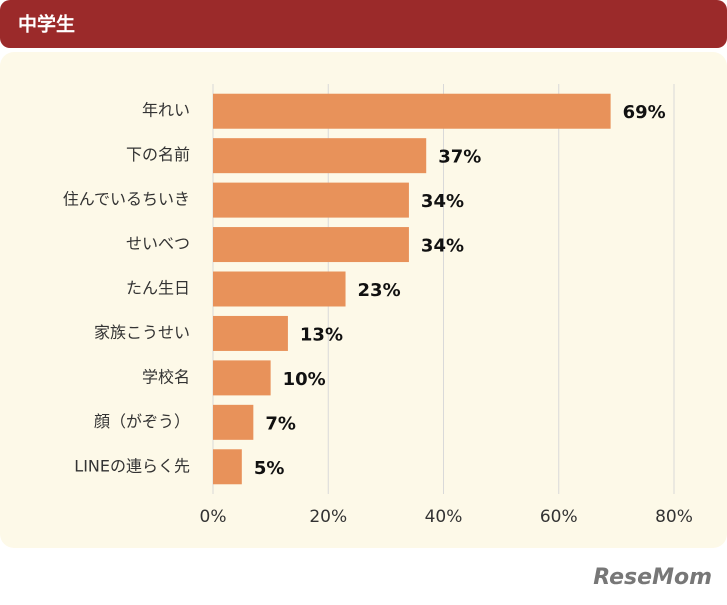 The width and height of the screenshot is (727, 605). Describe the element at coordinates (559, 517) in the screenshot. I see `x-tick-label: 60%` at that location.